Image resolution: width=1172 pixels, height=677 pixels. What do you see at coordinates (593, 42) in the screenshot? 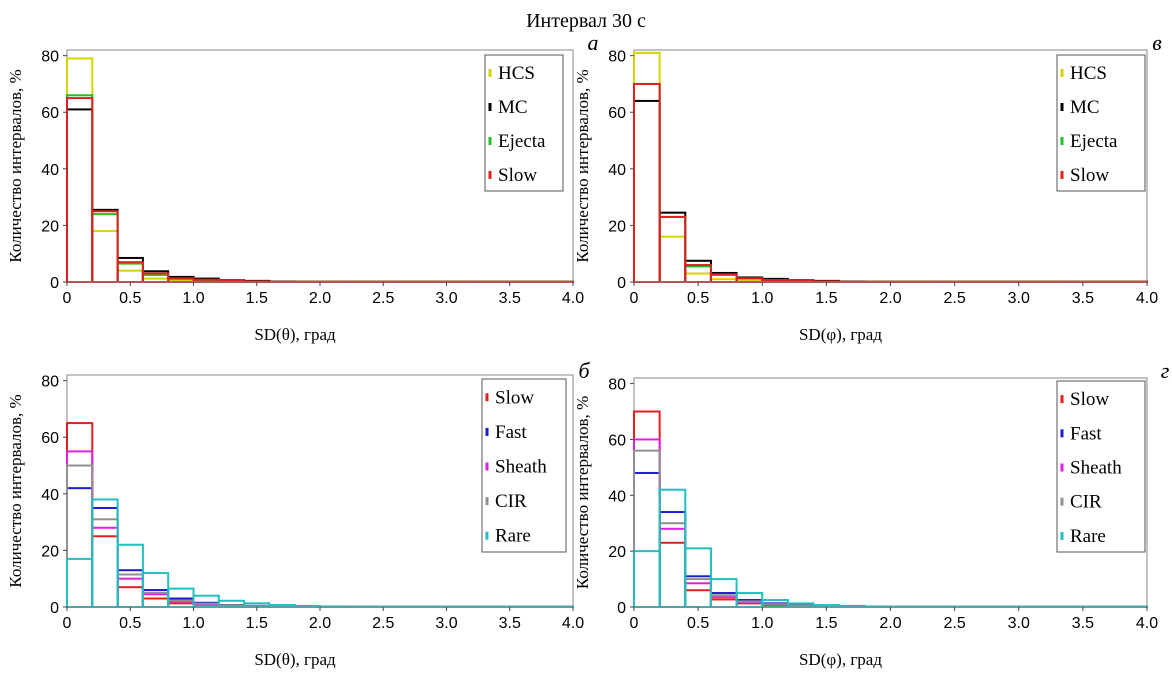
I see `panel-label: а` at bounding box center [593, 42].